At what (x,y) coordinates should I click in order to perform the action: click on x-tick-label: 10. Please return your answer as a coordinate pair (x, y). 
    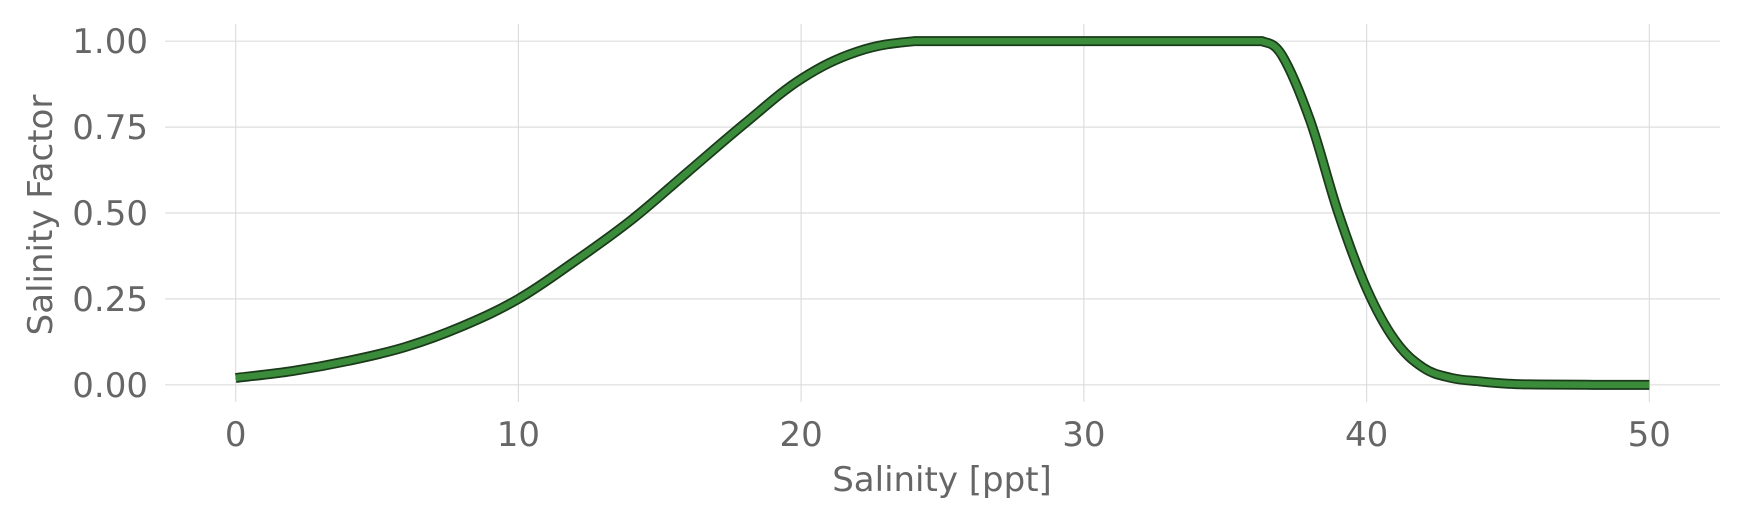
    Looking at the image, I should click on (518, 435).